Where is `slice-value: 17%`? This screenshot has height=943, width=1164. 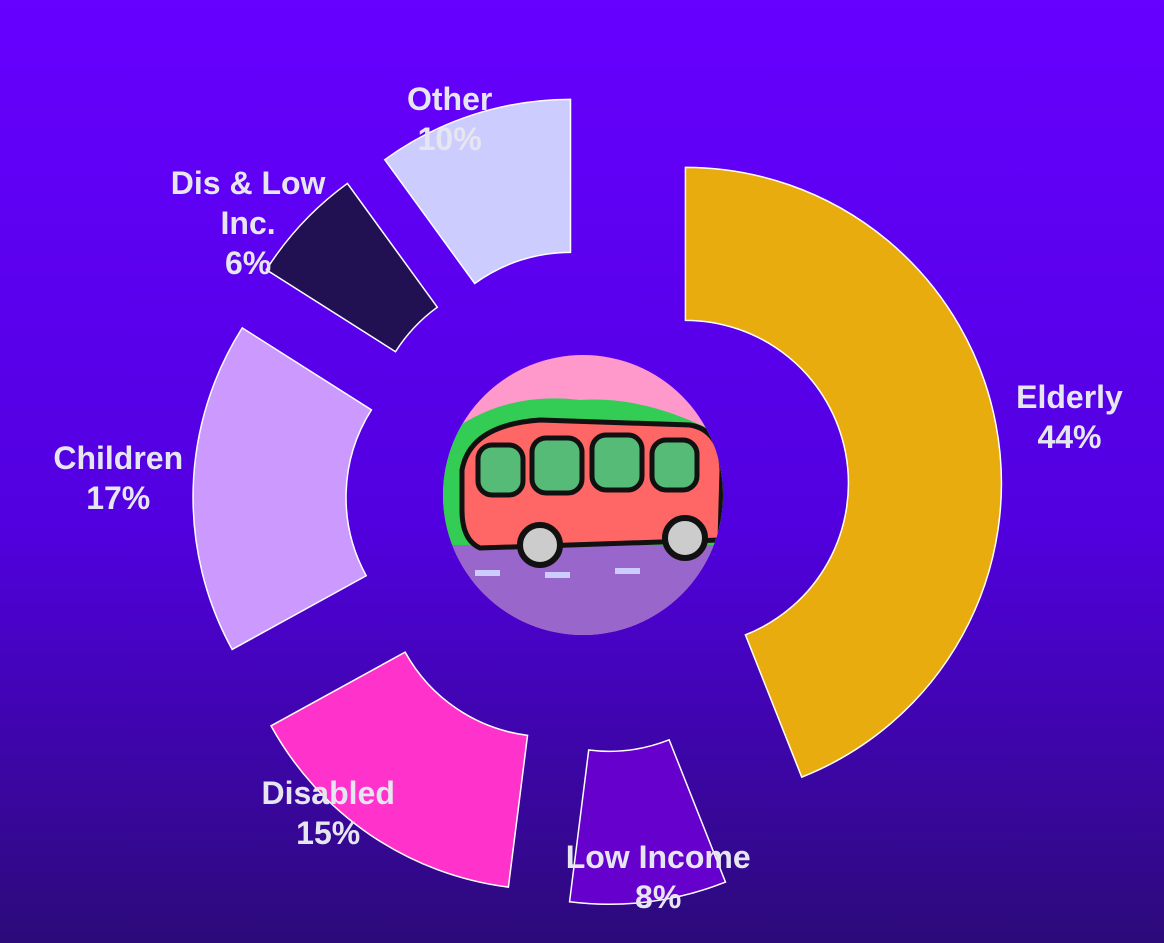
slice-value: 17% is located at coordinates (118, 497).